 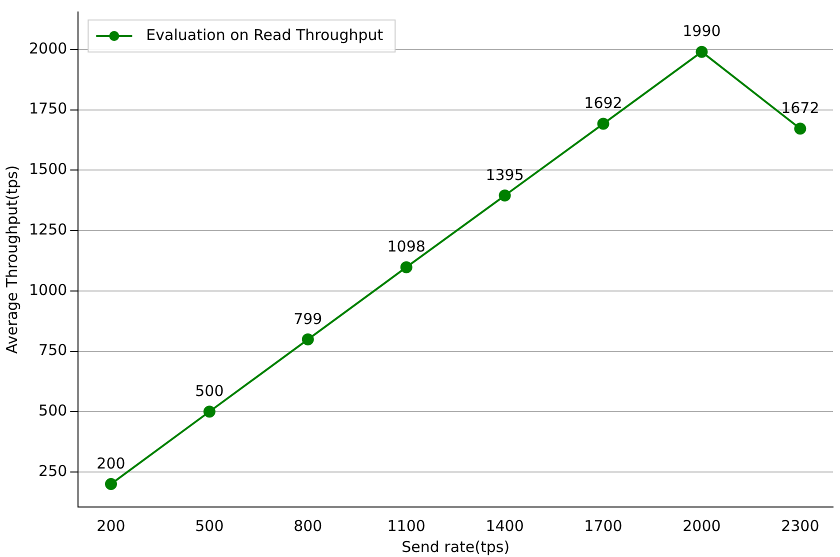 What do you see at coordinates (505, 525) in the screenshot?
I see `x-tick-label: 1400` at bounding box center [505, 525].